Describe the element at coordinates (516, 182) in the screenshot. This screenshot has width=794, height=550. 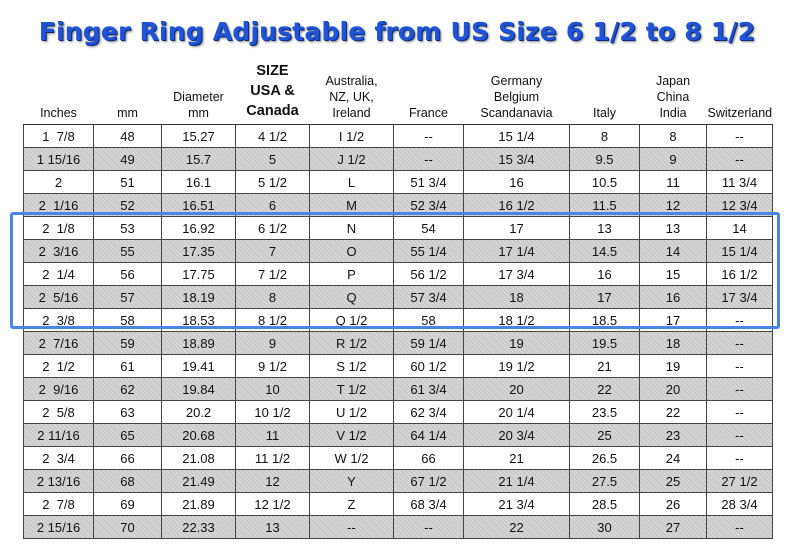
I see `table-cell: 16` at that location.